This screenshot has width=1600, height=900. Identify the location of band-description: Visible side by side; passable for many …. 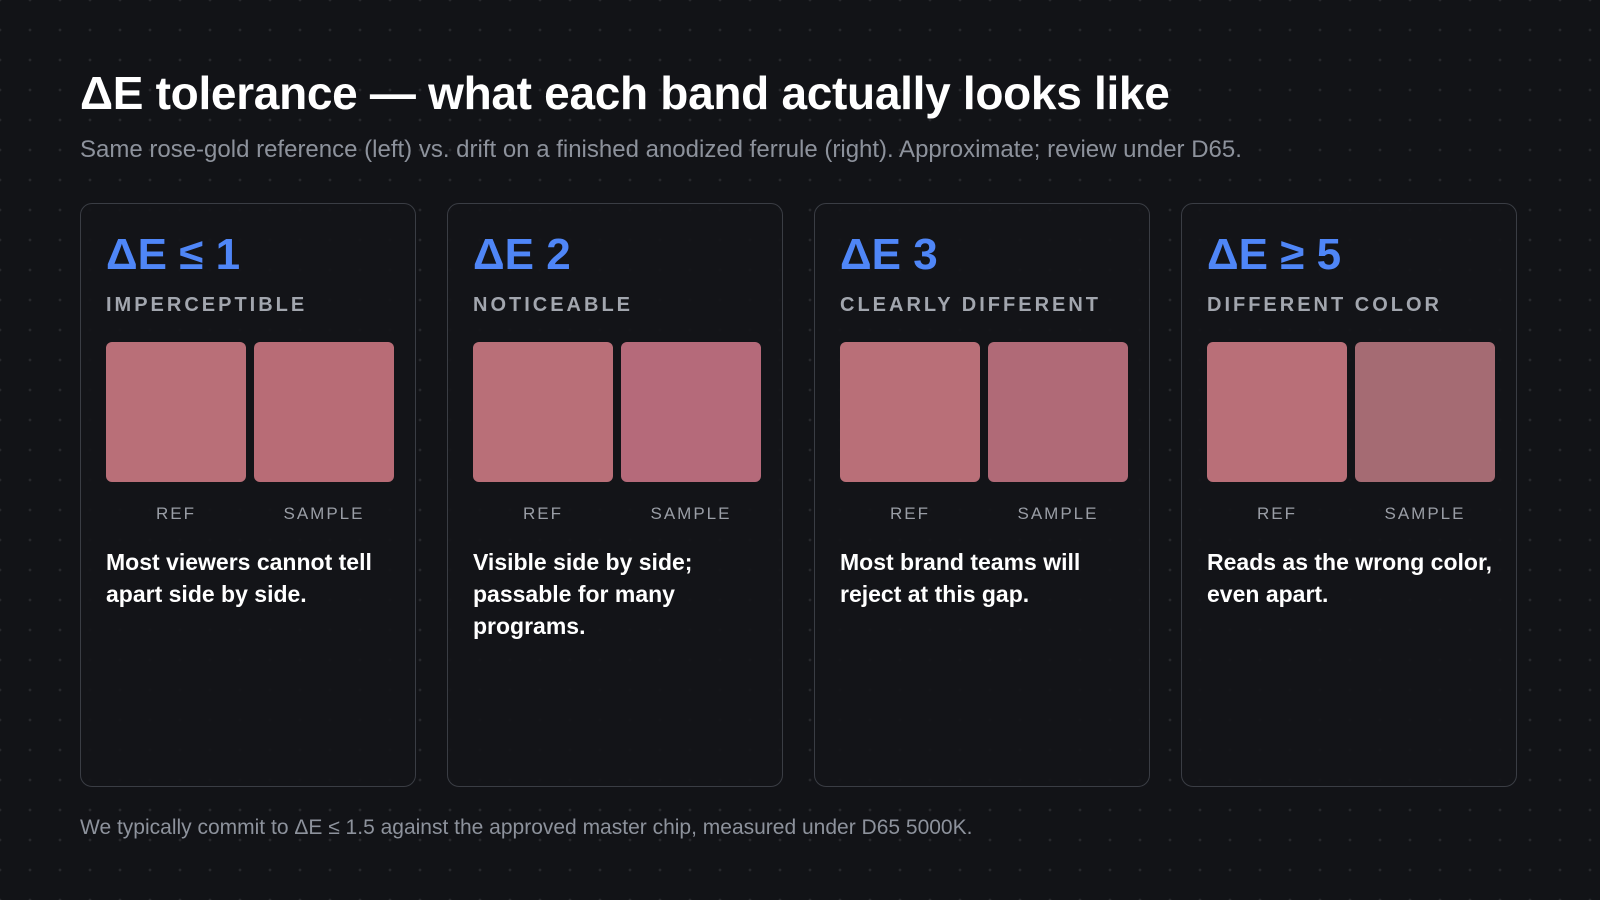
(583, 594).